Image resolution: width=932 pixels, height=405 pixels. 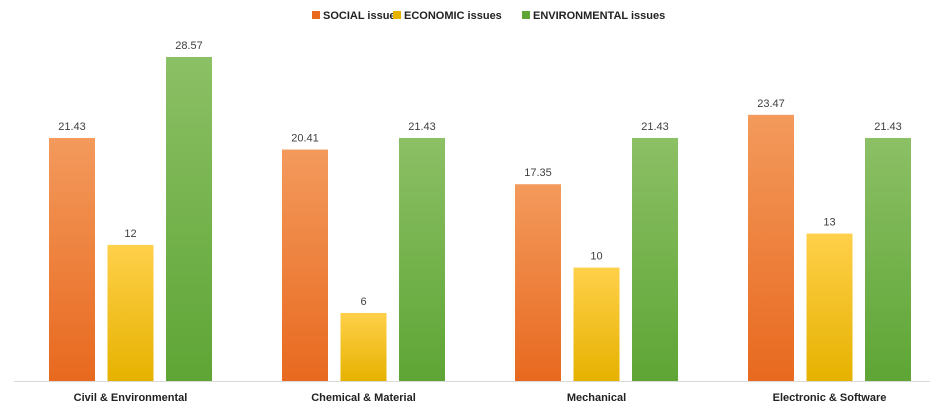 What do you see at coordinates (363, 398) in the screenshot?
I see `category-label-chemical-and-material: Chemical & Material` at bounding box center [363, 398].